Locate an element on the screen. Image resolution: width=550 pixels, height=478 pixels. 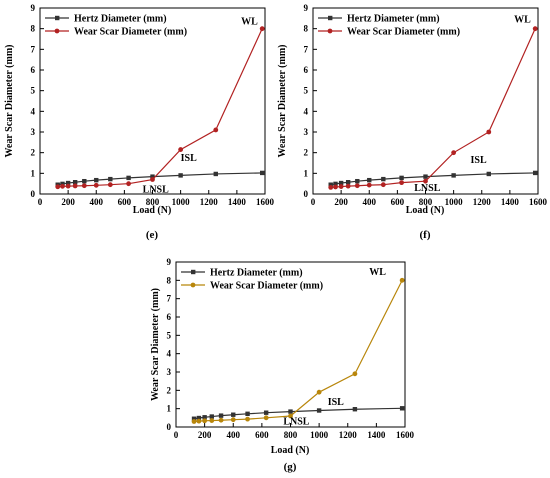
y-tick-label: 3 is located at coordinates (33, 132).